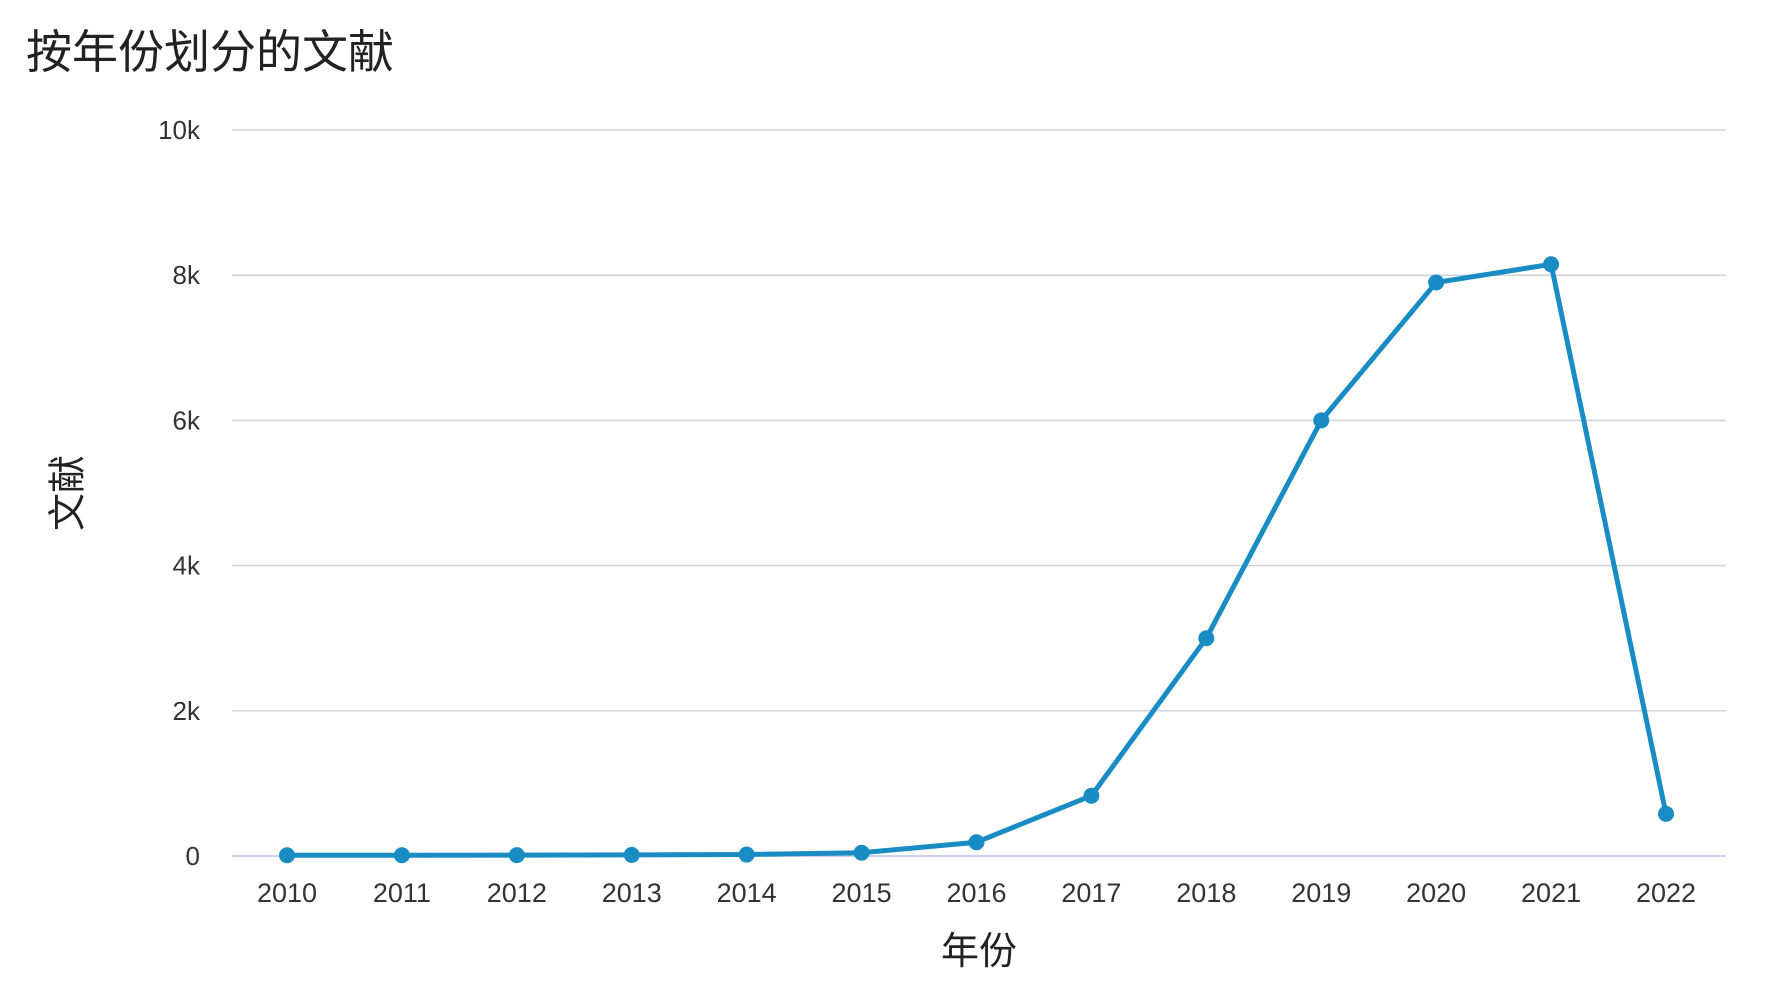 This screenshot has height=1000, width=1786. I want to click on x-tick-label: 2018, so click(1206, 893).